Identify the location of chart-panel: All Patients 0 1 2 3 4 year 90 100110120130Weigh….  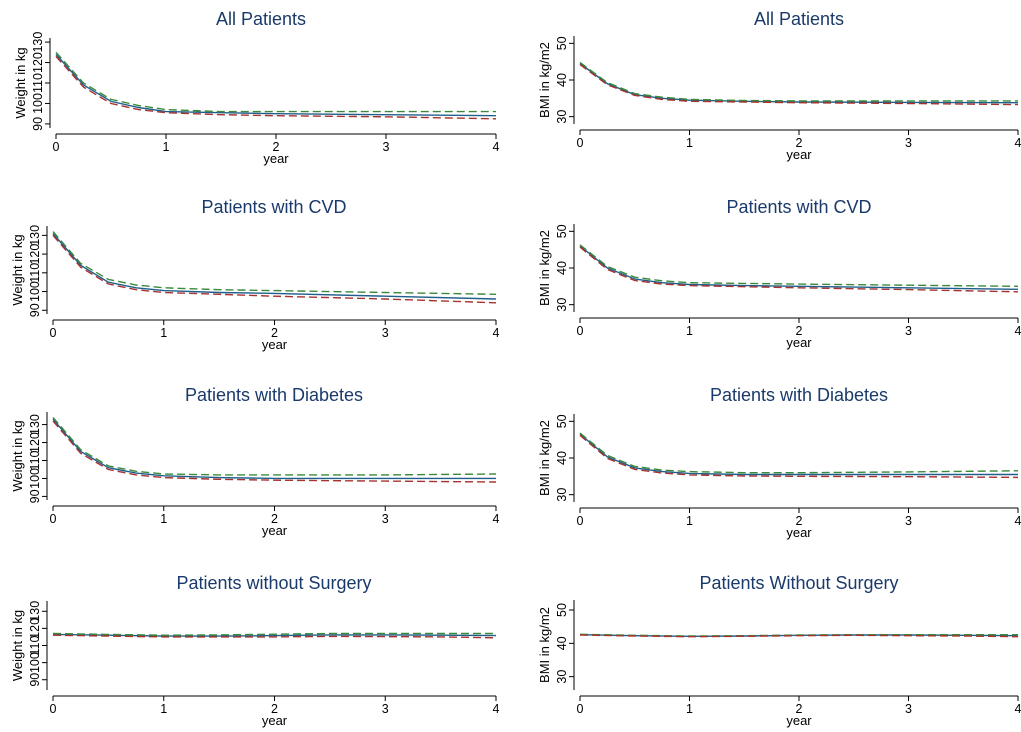
(256, 87).